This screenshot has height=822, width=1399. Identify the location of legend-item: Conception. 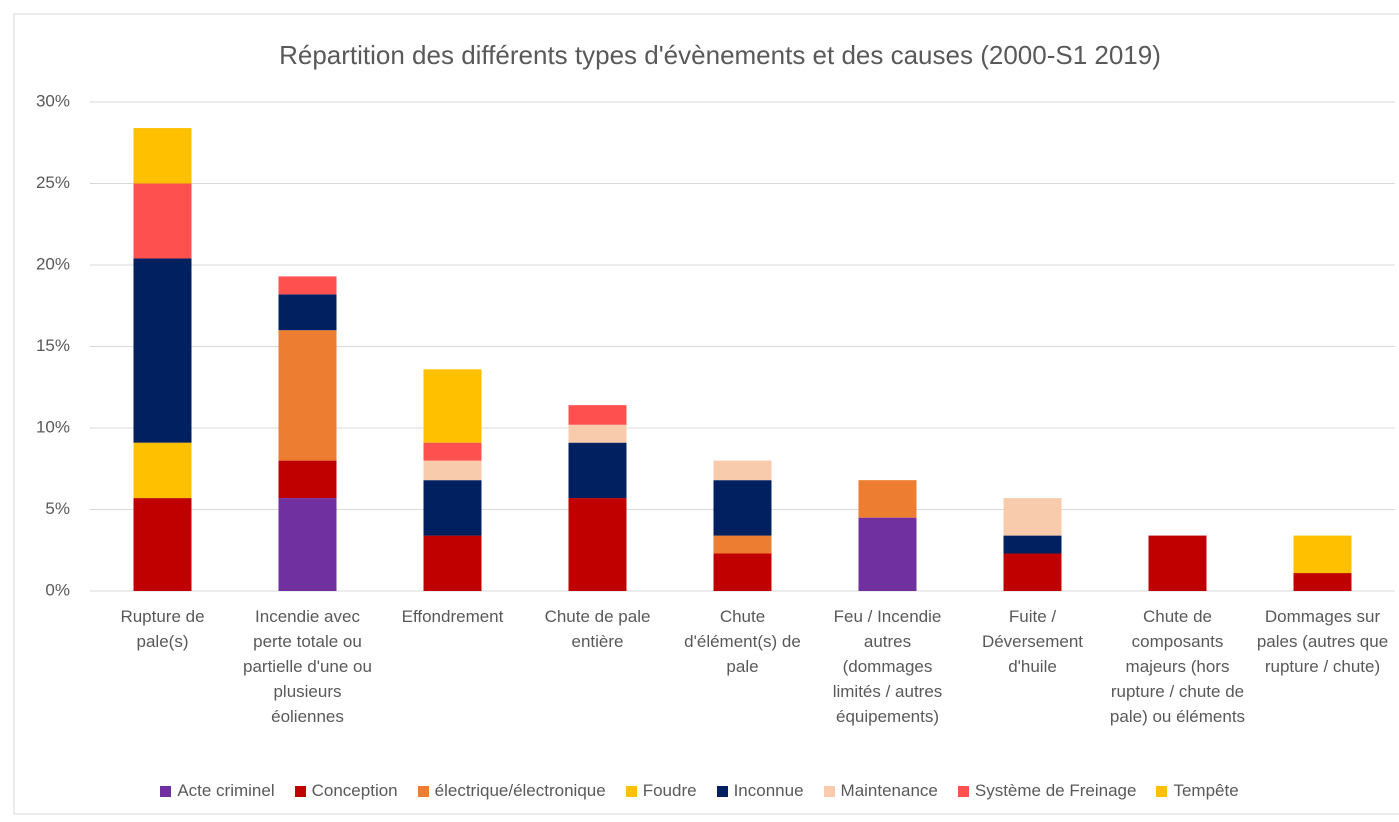
(346, 791).